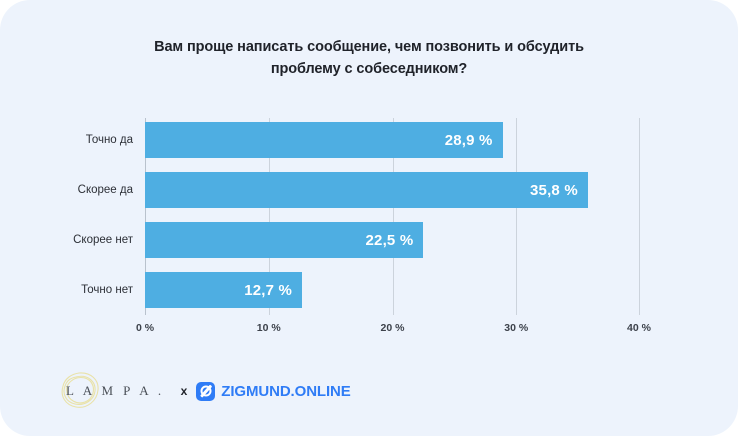 This screenshot has height=436, width=738. What do you see at coordinates (145, 216) in the screenshot?
I see `y-axis-line` at bounding box center [145, 216].